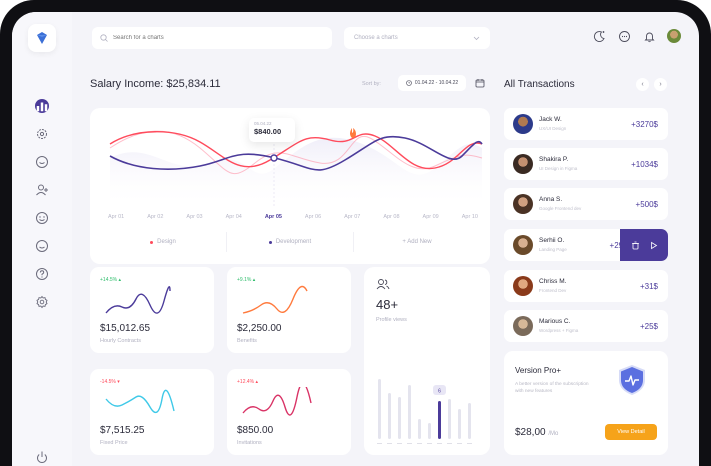 The width and height of the screenshot is (711, 466). What do you see at coordinates (674, 36) in the screenshot?
I see `user-avatar` at bounding box center [674, 36].